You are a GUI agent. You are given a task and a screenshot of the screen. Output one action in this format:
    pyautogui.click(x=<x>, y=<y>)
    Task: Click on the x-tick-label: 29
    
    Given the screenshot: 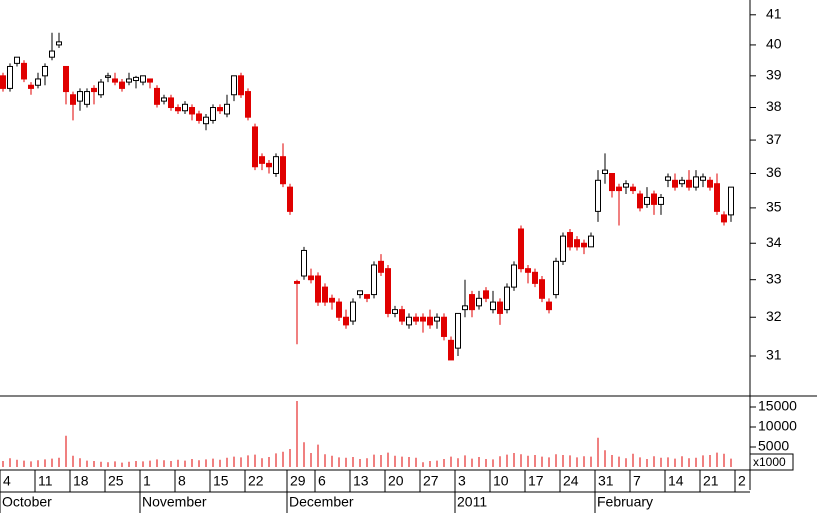 What is the action you would take?
    pyautogui.click(x=298, y=481)
    